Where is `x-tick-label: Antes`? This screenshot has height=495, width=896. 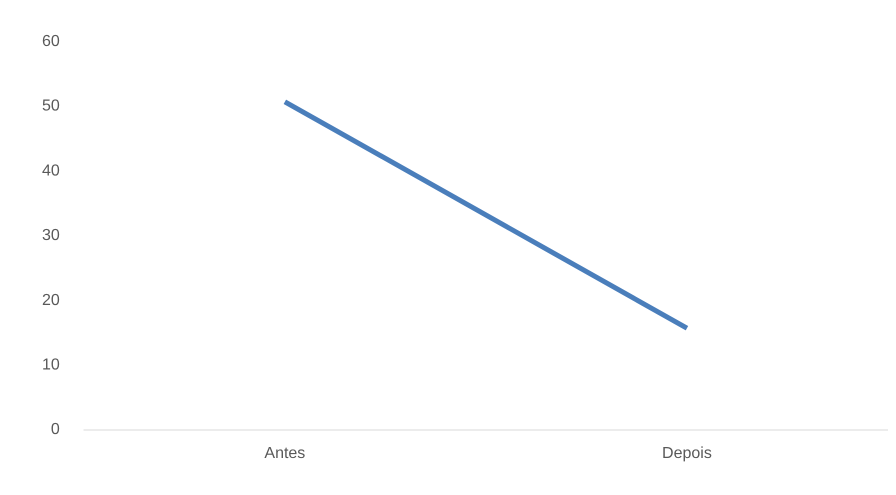
x-tick-label: Antes is located at coordinates (285, 453).